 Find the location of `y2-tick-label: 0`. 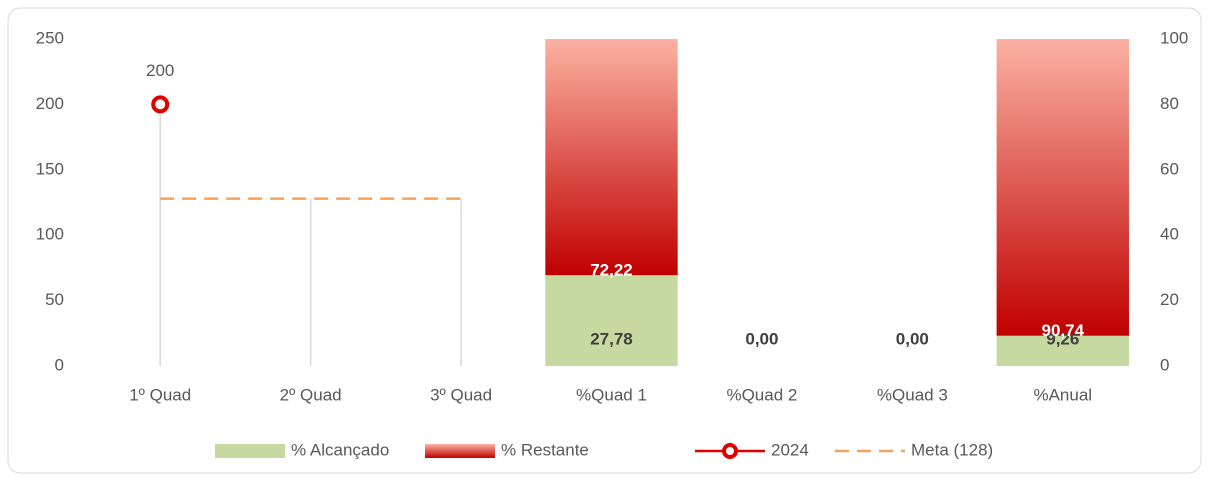

y2-tick-label: 0 is located at coordinates (1164, 364).